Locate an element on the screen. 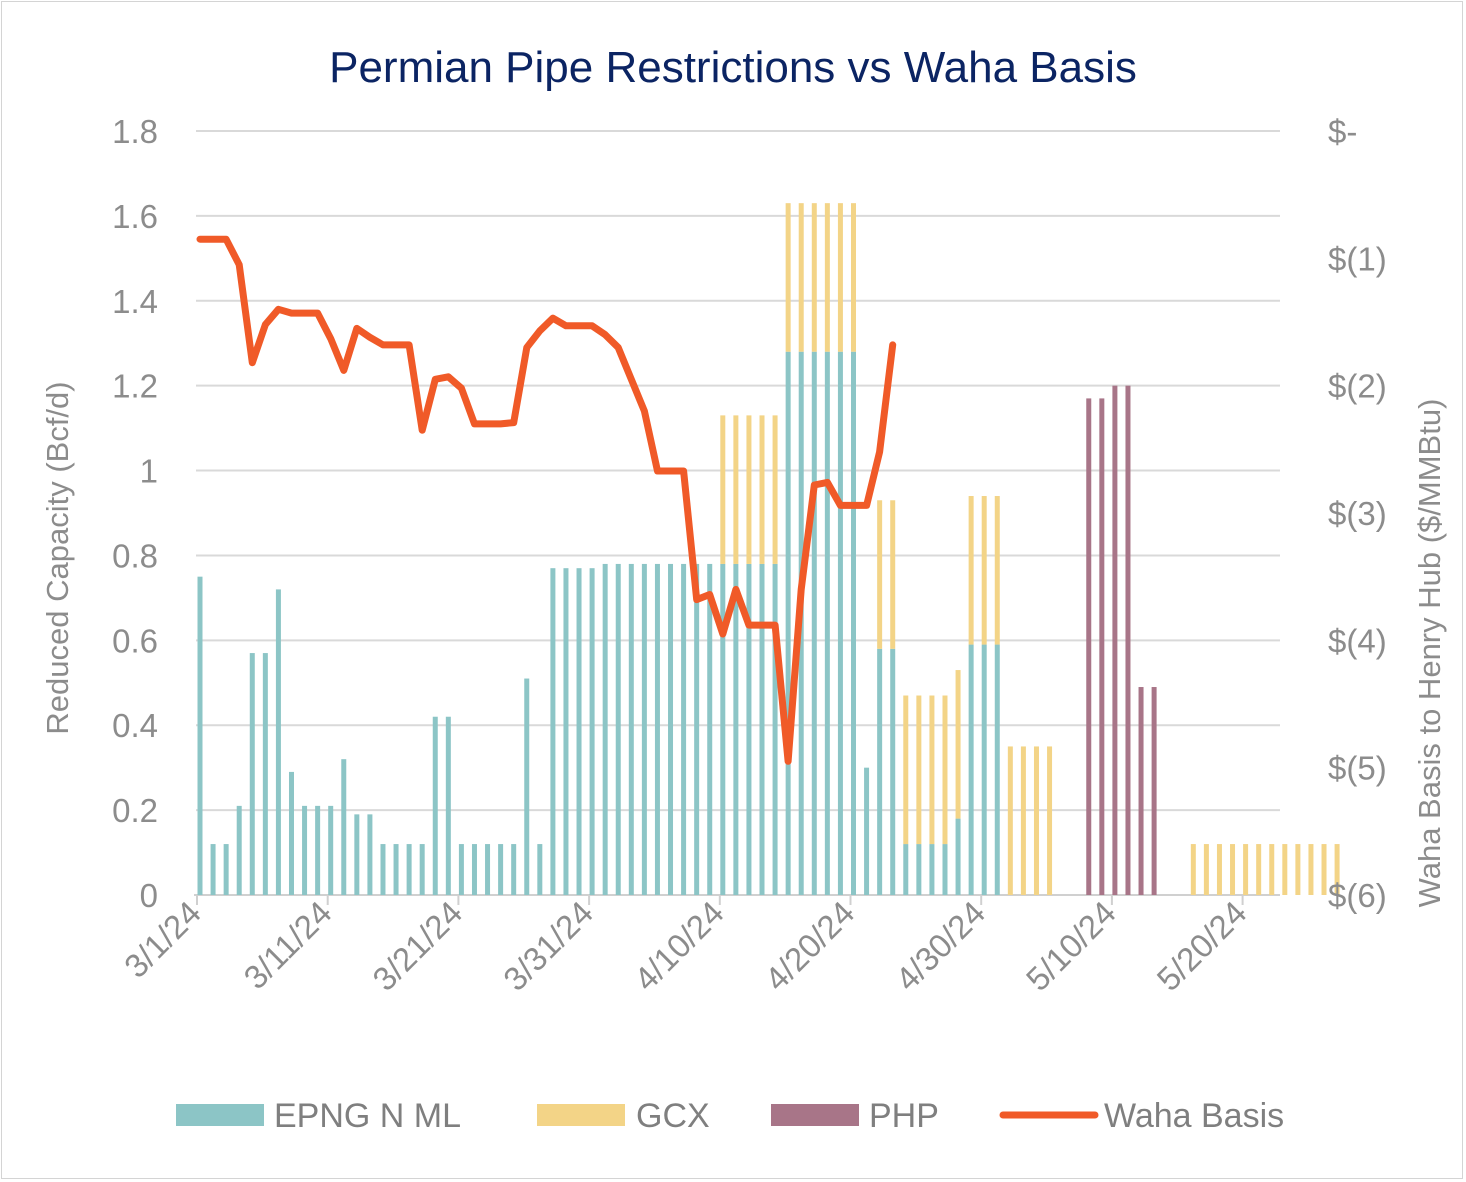  x-tick-label: 5/20/24 is located at coordinates (1202, 946).